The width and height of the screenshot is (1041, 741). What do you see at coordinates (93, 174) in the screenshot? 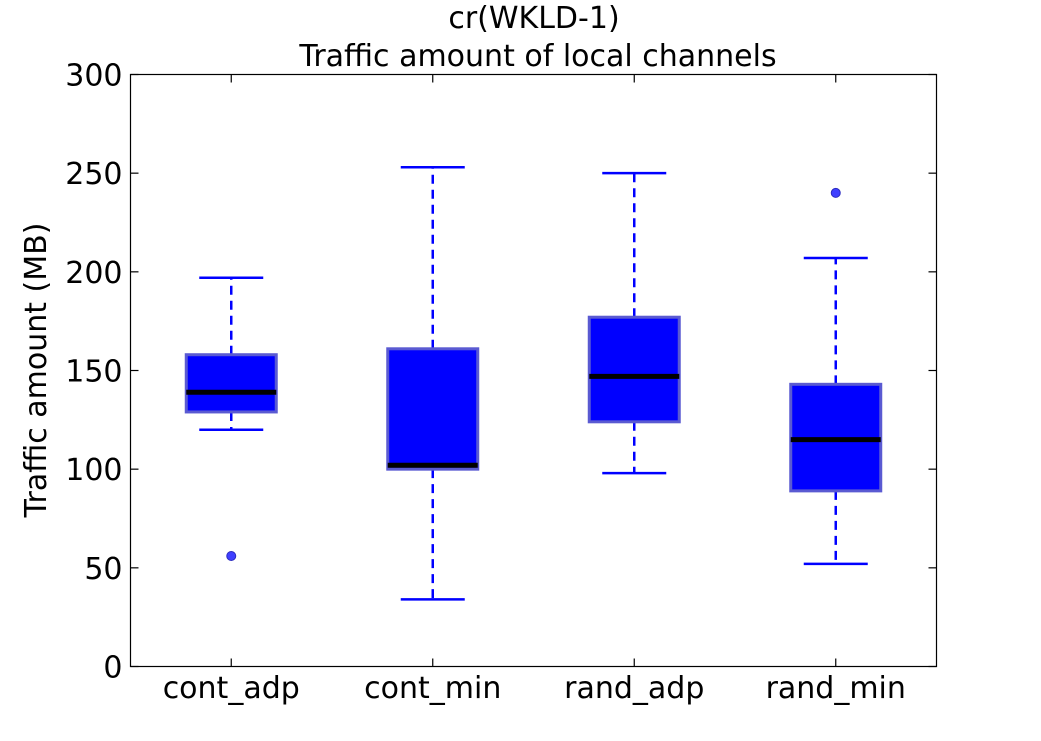
I see `y-tick-label: 250` at bounding box center [93, 174].